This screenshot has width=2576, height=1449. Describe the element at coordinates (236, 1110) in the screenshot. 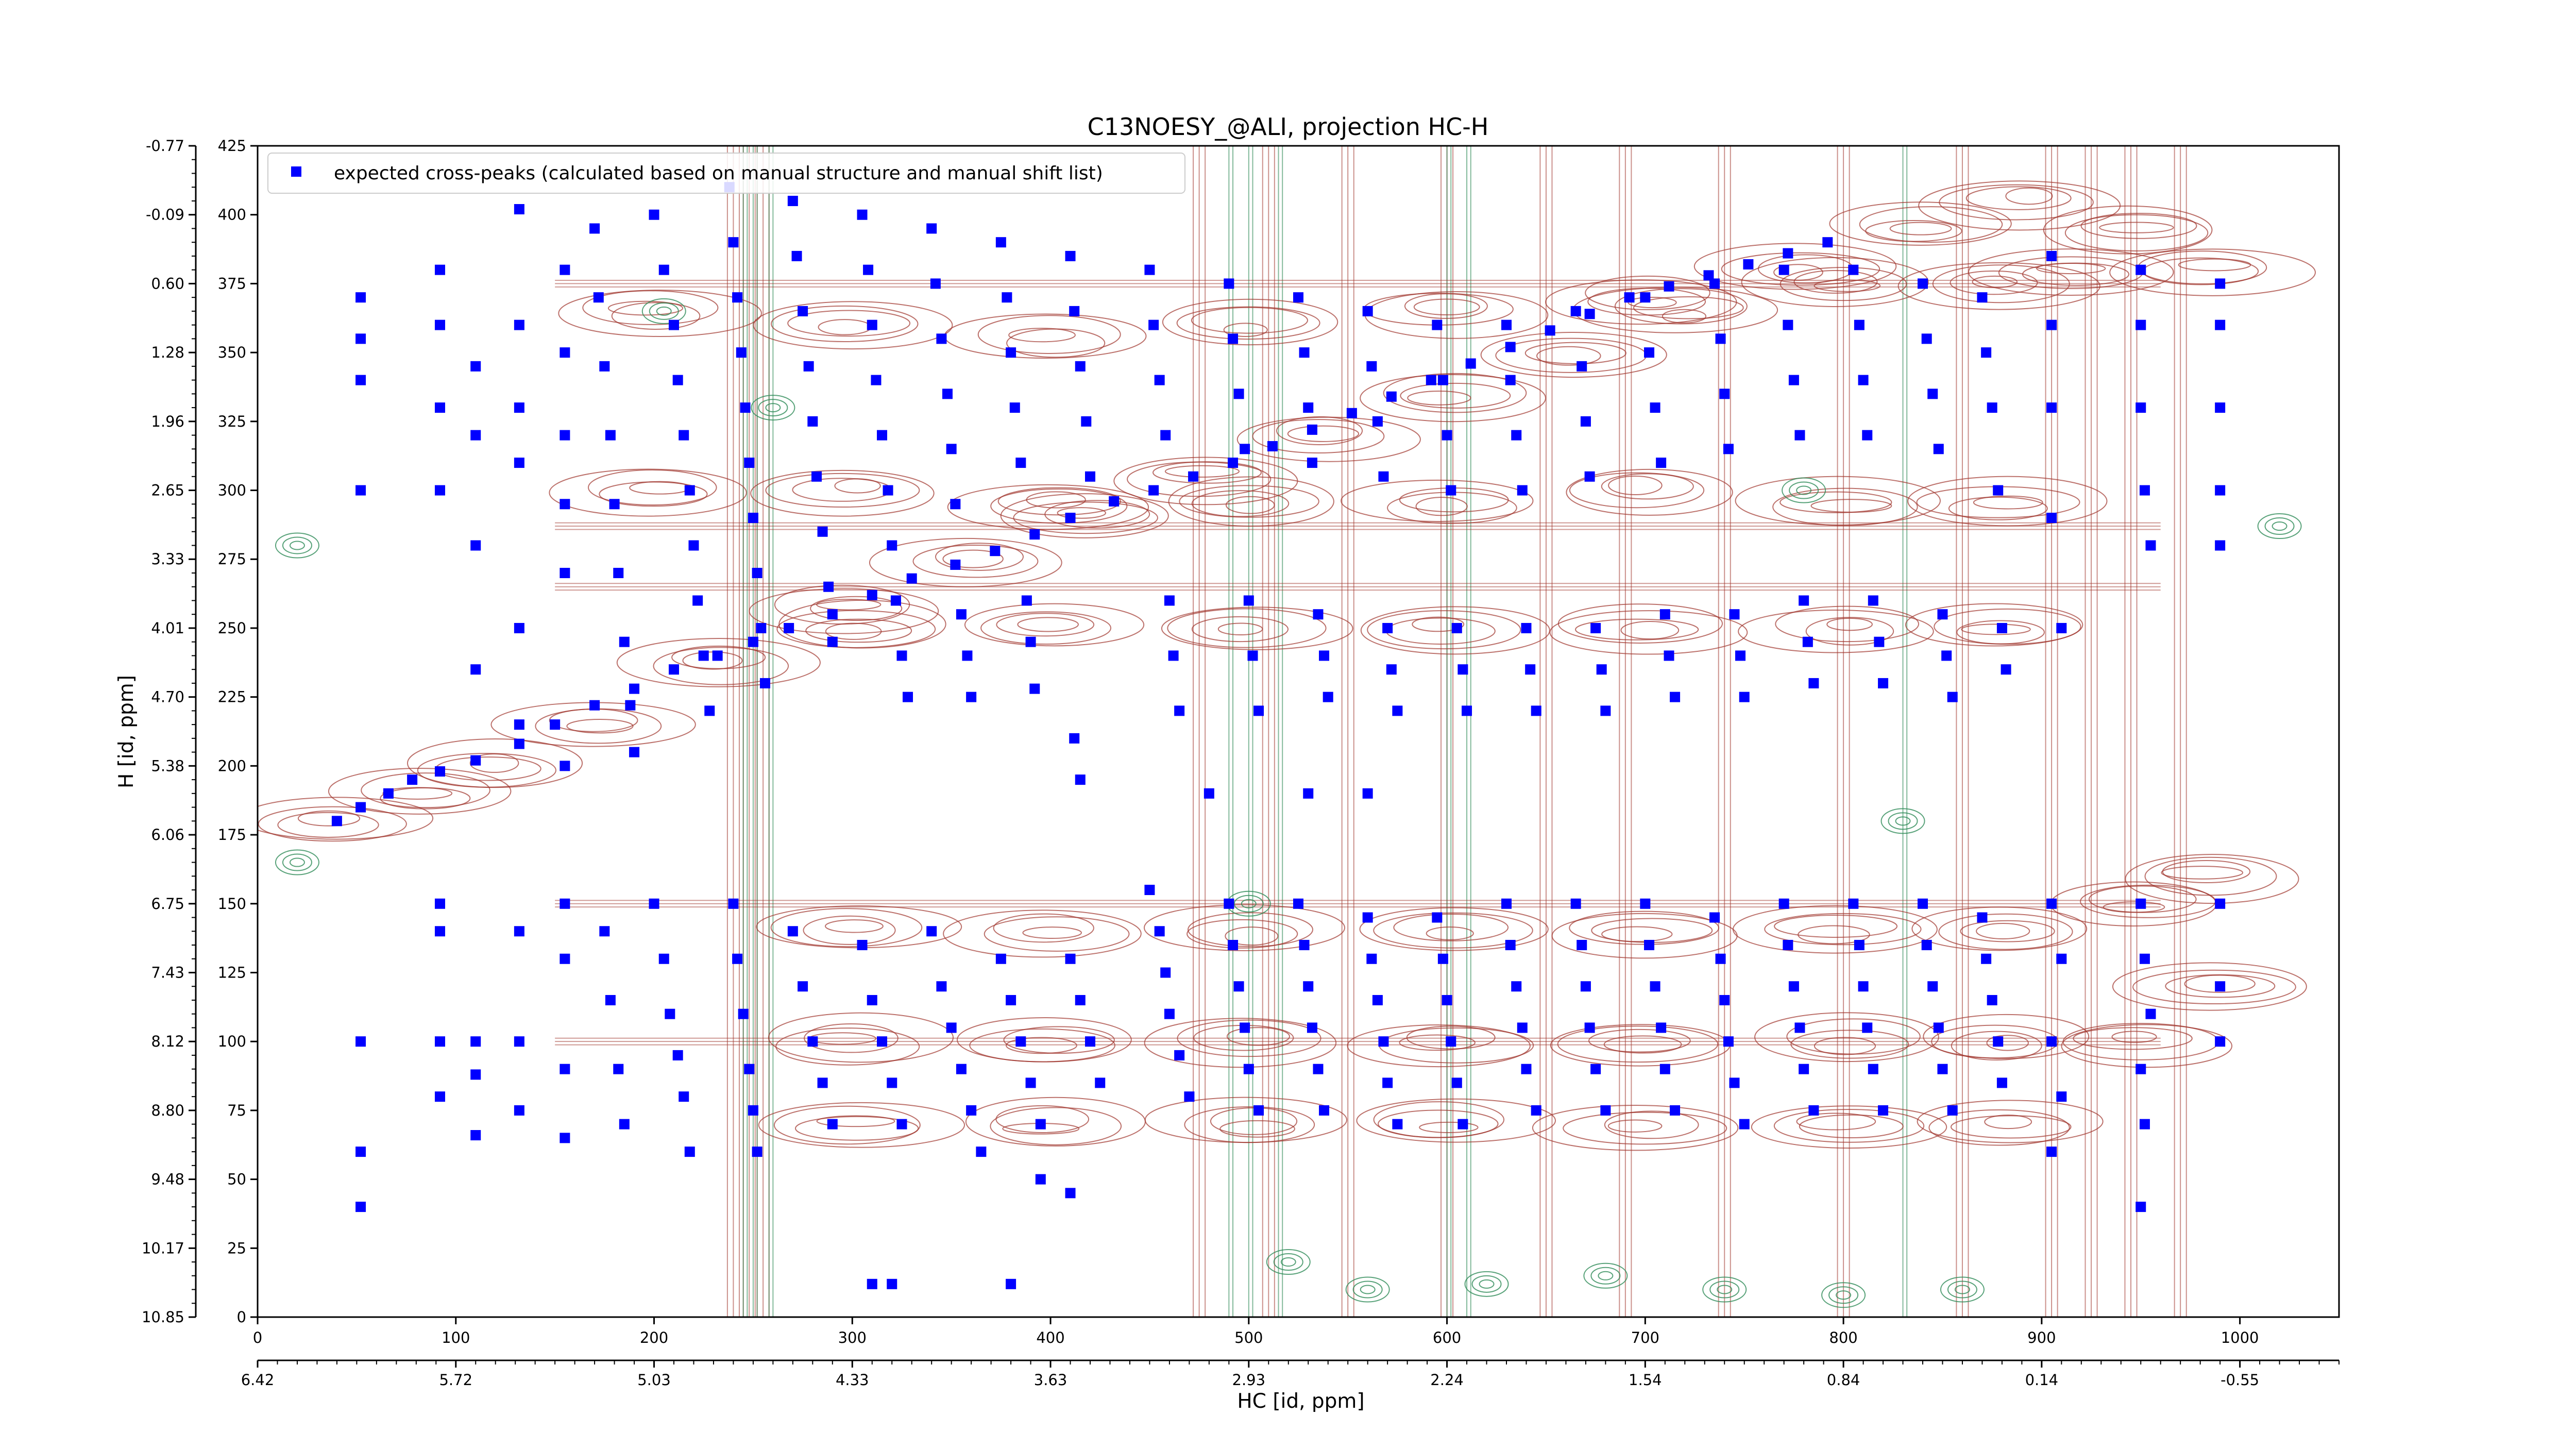

I see `y-tick-label: 75` at that location.